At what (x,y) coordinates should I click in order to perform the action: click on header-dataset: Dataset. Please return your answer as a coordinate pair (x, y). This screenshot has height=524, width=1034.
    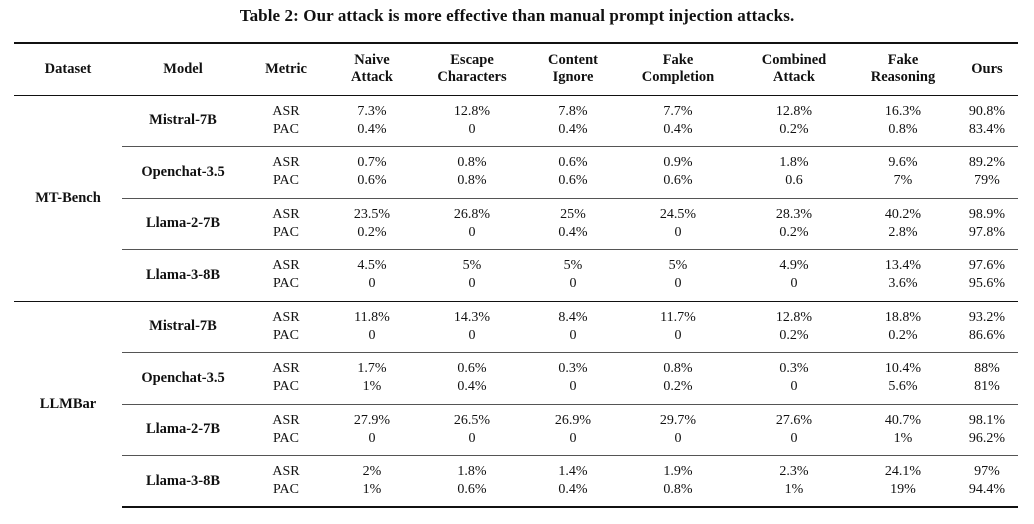
    Looking at the image, I should click on (68, 68).